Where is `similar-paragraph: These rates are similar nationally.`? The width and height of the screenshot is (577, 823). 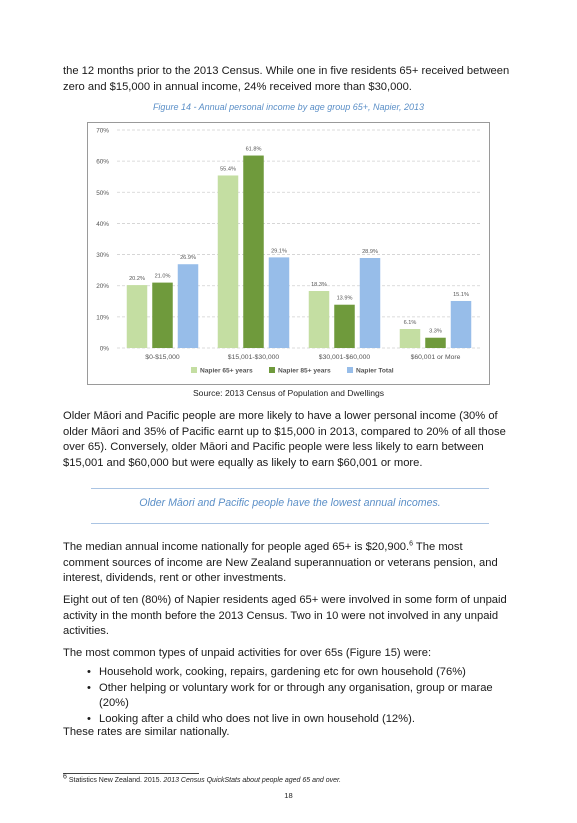
similar-paragraph: These rates are similar nationally. is located at coordinates (146, 732).